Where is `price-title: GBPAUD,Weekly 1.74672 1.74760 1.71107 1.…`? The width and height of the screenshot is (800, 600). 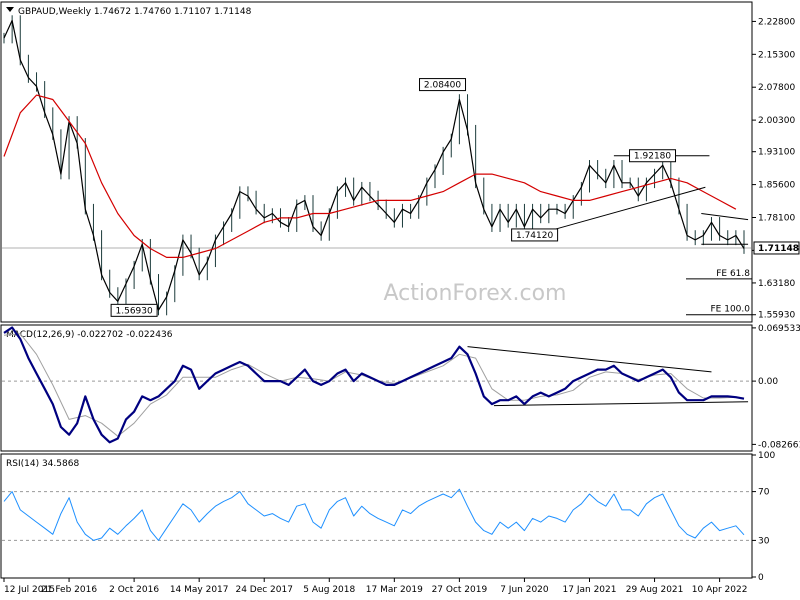 price-title: GBPAUD,Weekly 1.74672 1.74760 1.71107 1.… is located at coordinates (135, 12).